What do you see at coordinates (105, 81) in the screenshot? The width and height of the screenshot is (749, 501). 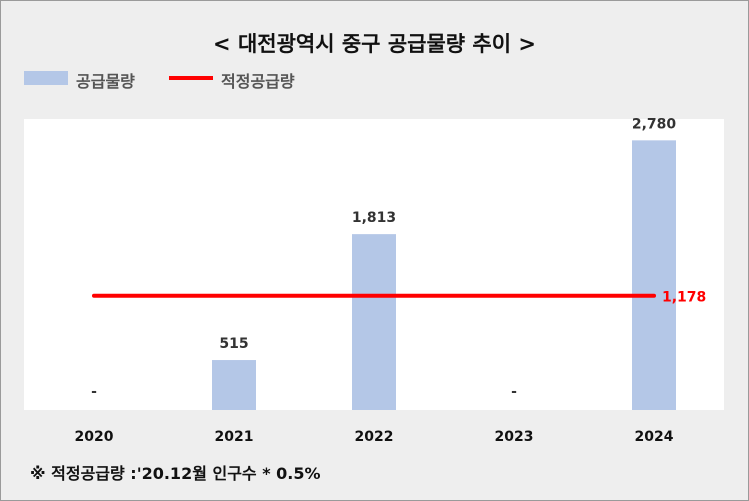 I see `legend-bar-label: 공급물량` at bounding box center [105, 81].